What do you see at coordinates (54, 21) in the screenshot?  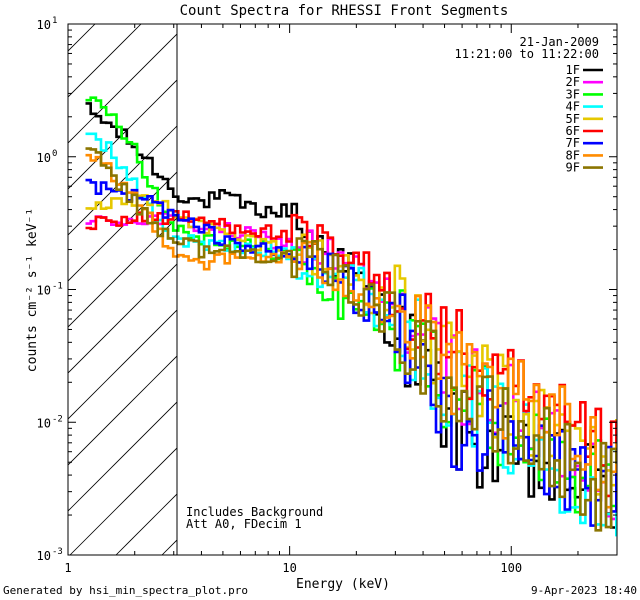 I see `y-tick-exponent: 1` at bounding box center [54, 21].